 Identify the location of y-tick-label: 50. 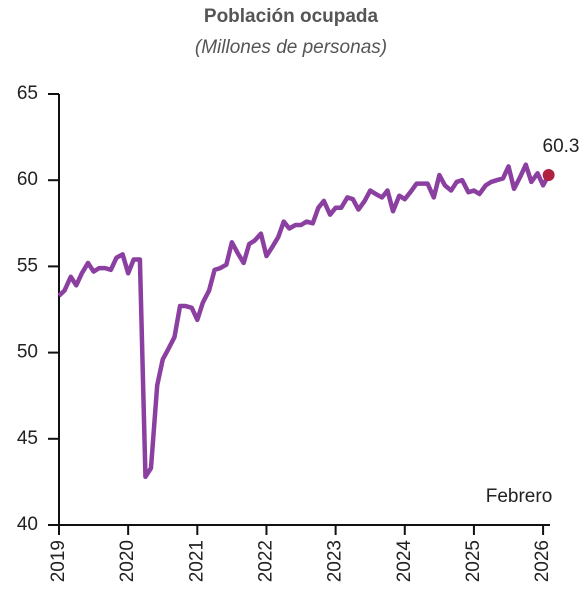
(27, 352).